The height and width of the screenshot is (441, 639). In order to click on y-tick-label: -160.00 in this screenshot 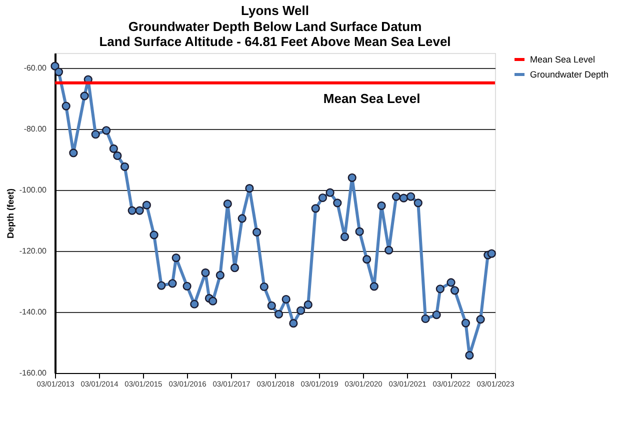, I will do `click(33, 373)`.